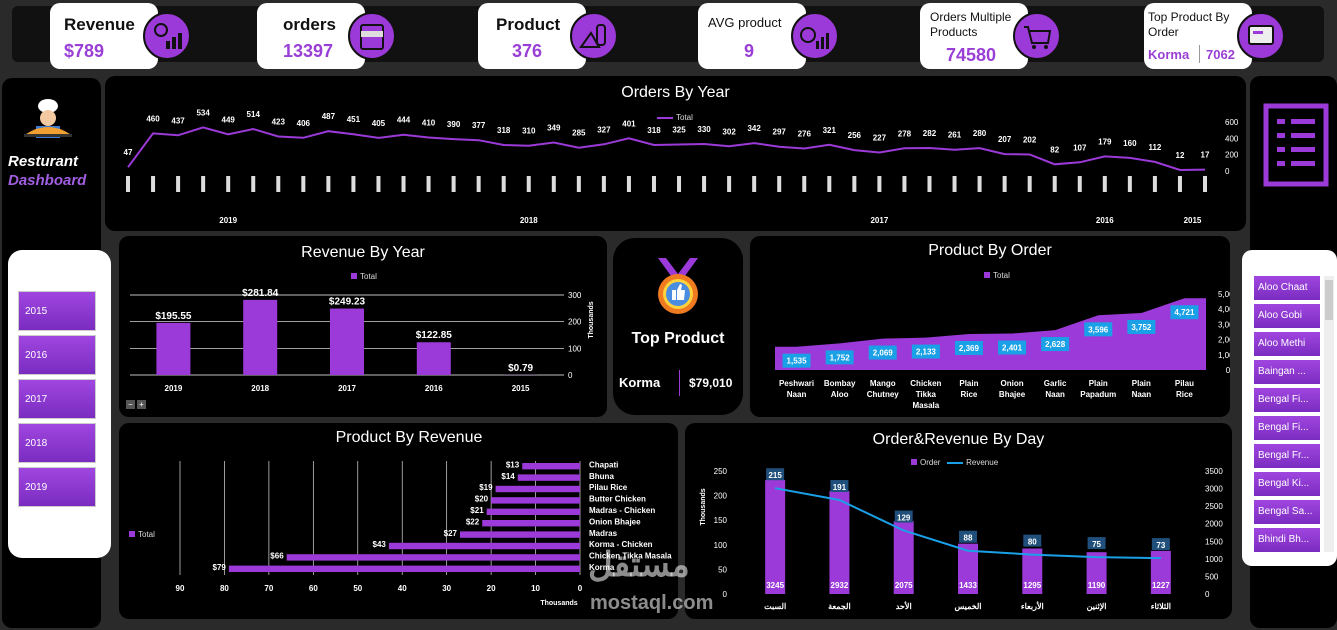 This screenshot has width=1337, height=630. Describe the element at coordinates (491, 588) in the screenshot. I see `x-tick-label: 20` at that location.